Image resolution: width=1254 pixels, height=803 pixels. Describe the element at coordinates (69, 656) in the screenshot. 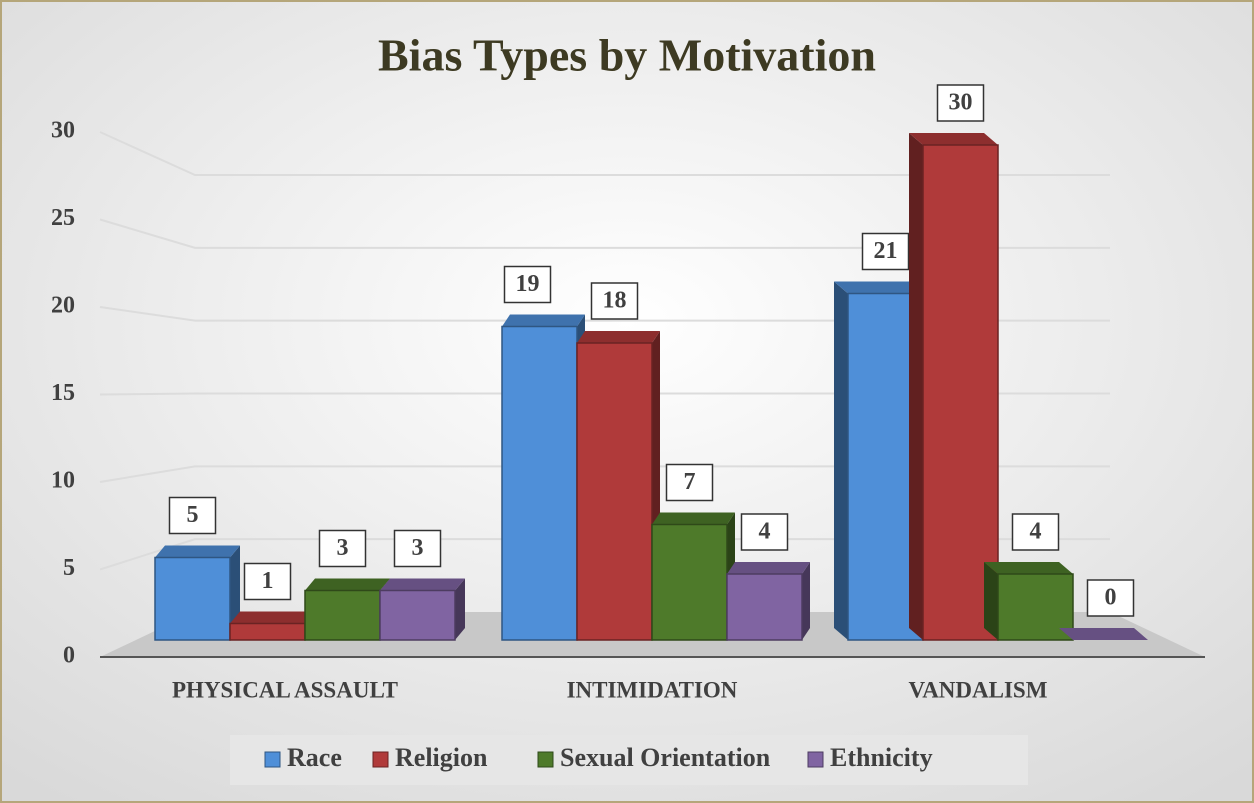

I see `y-tick-label: 0` at that location.